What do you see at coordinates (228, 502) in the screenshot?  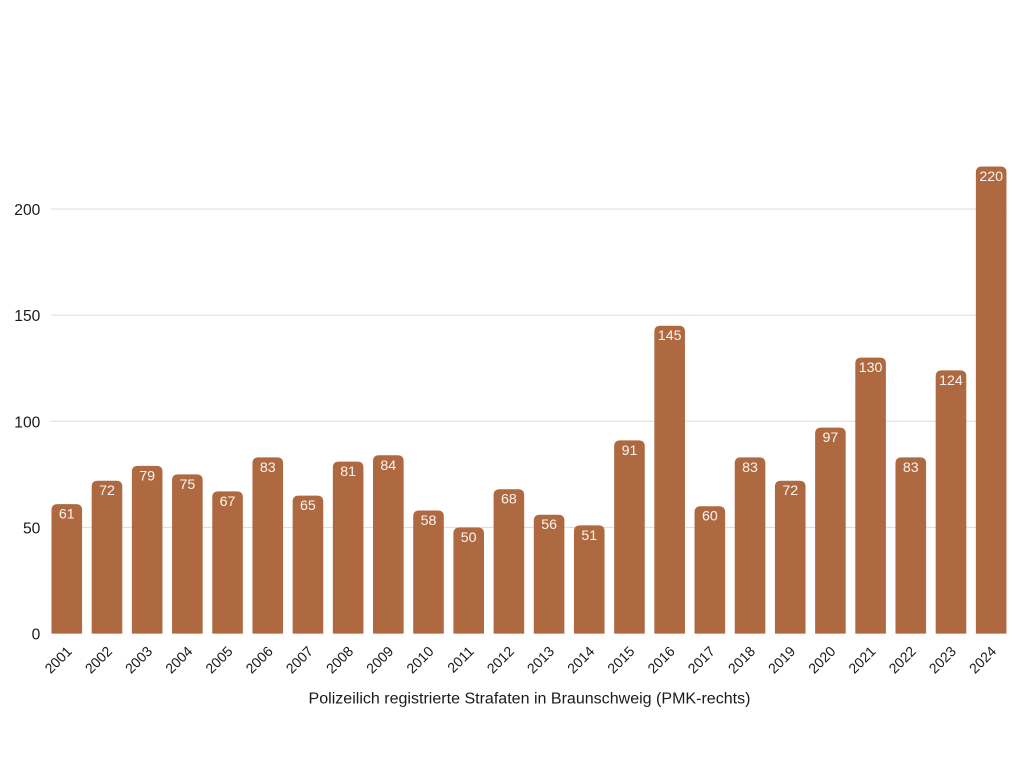 I see `svg-text: 67` at bounding box center [228, 502].